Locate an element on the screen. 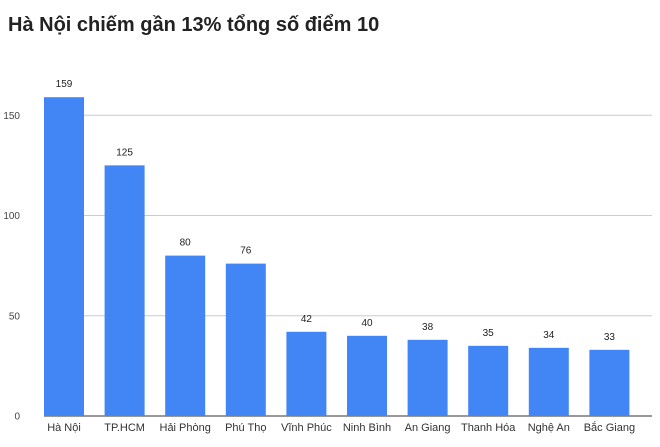  data-label: 34 is located at coordinates (549, 335).